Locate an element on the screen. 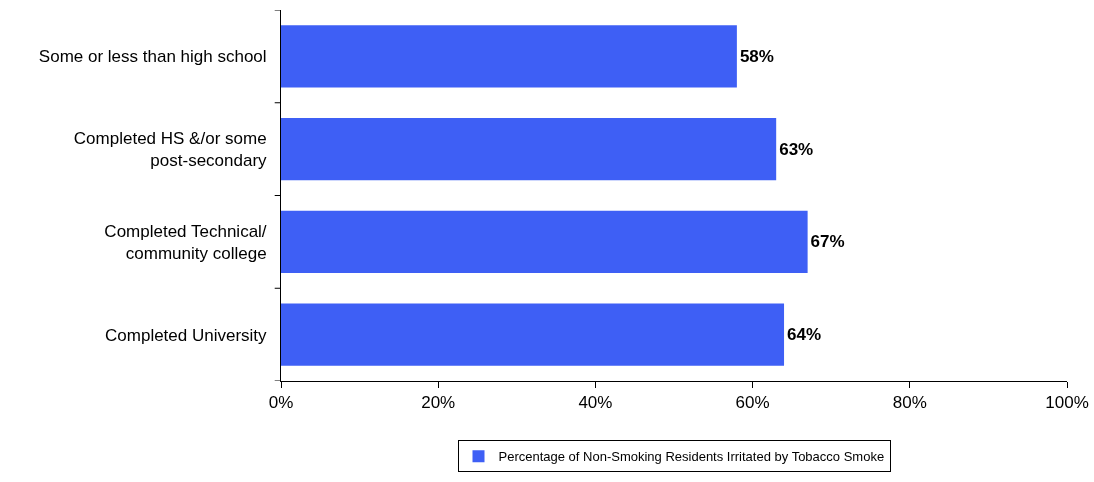 The image size is (1094, 482). data-label: 58% is located at coordinates (756, 56).